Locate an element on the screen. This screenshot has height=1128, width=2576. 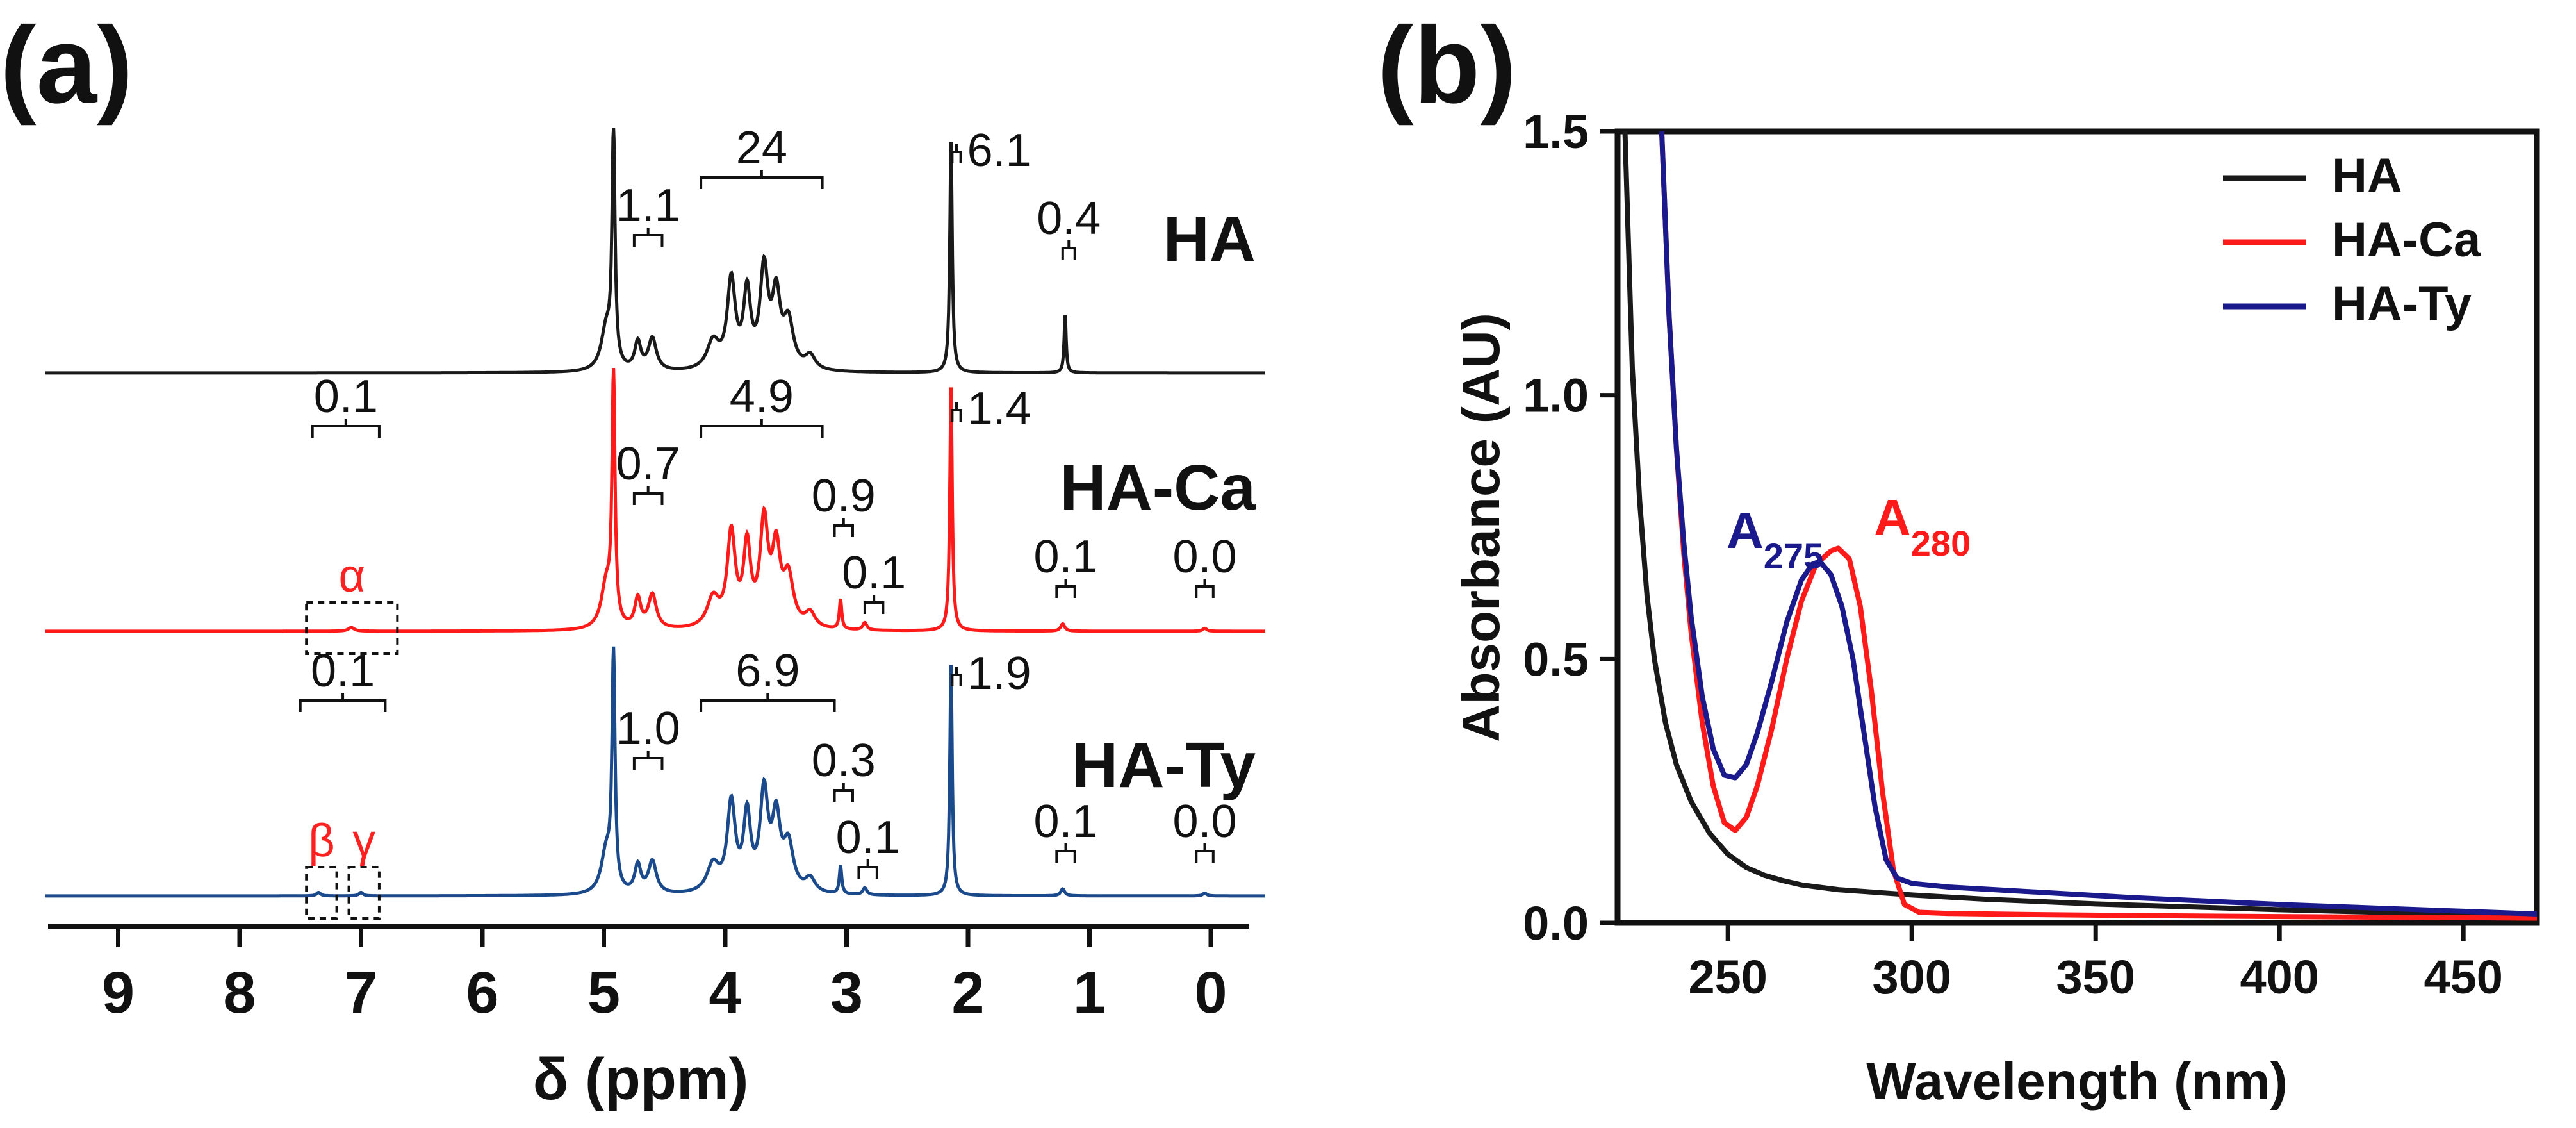
nmr-integral-label-ha-ty-0: 6.9 is located at coordinates (768, 671).